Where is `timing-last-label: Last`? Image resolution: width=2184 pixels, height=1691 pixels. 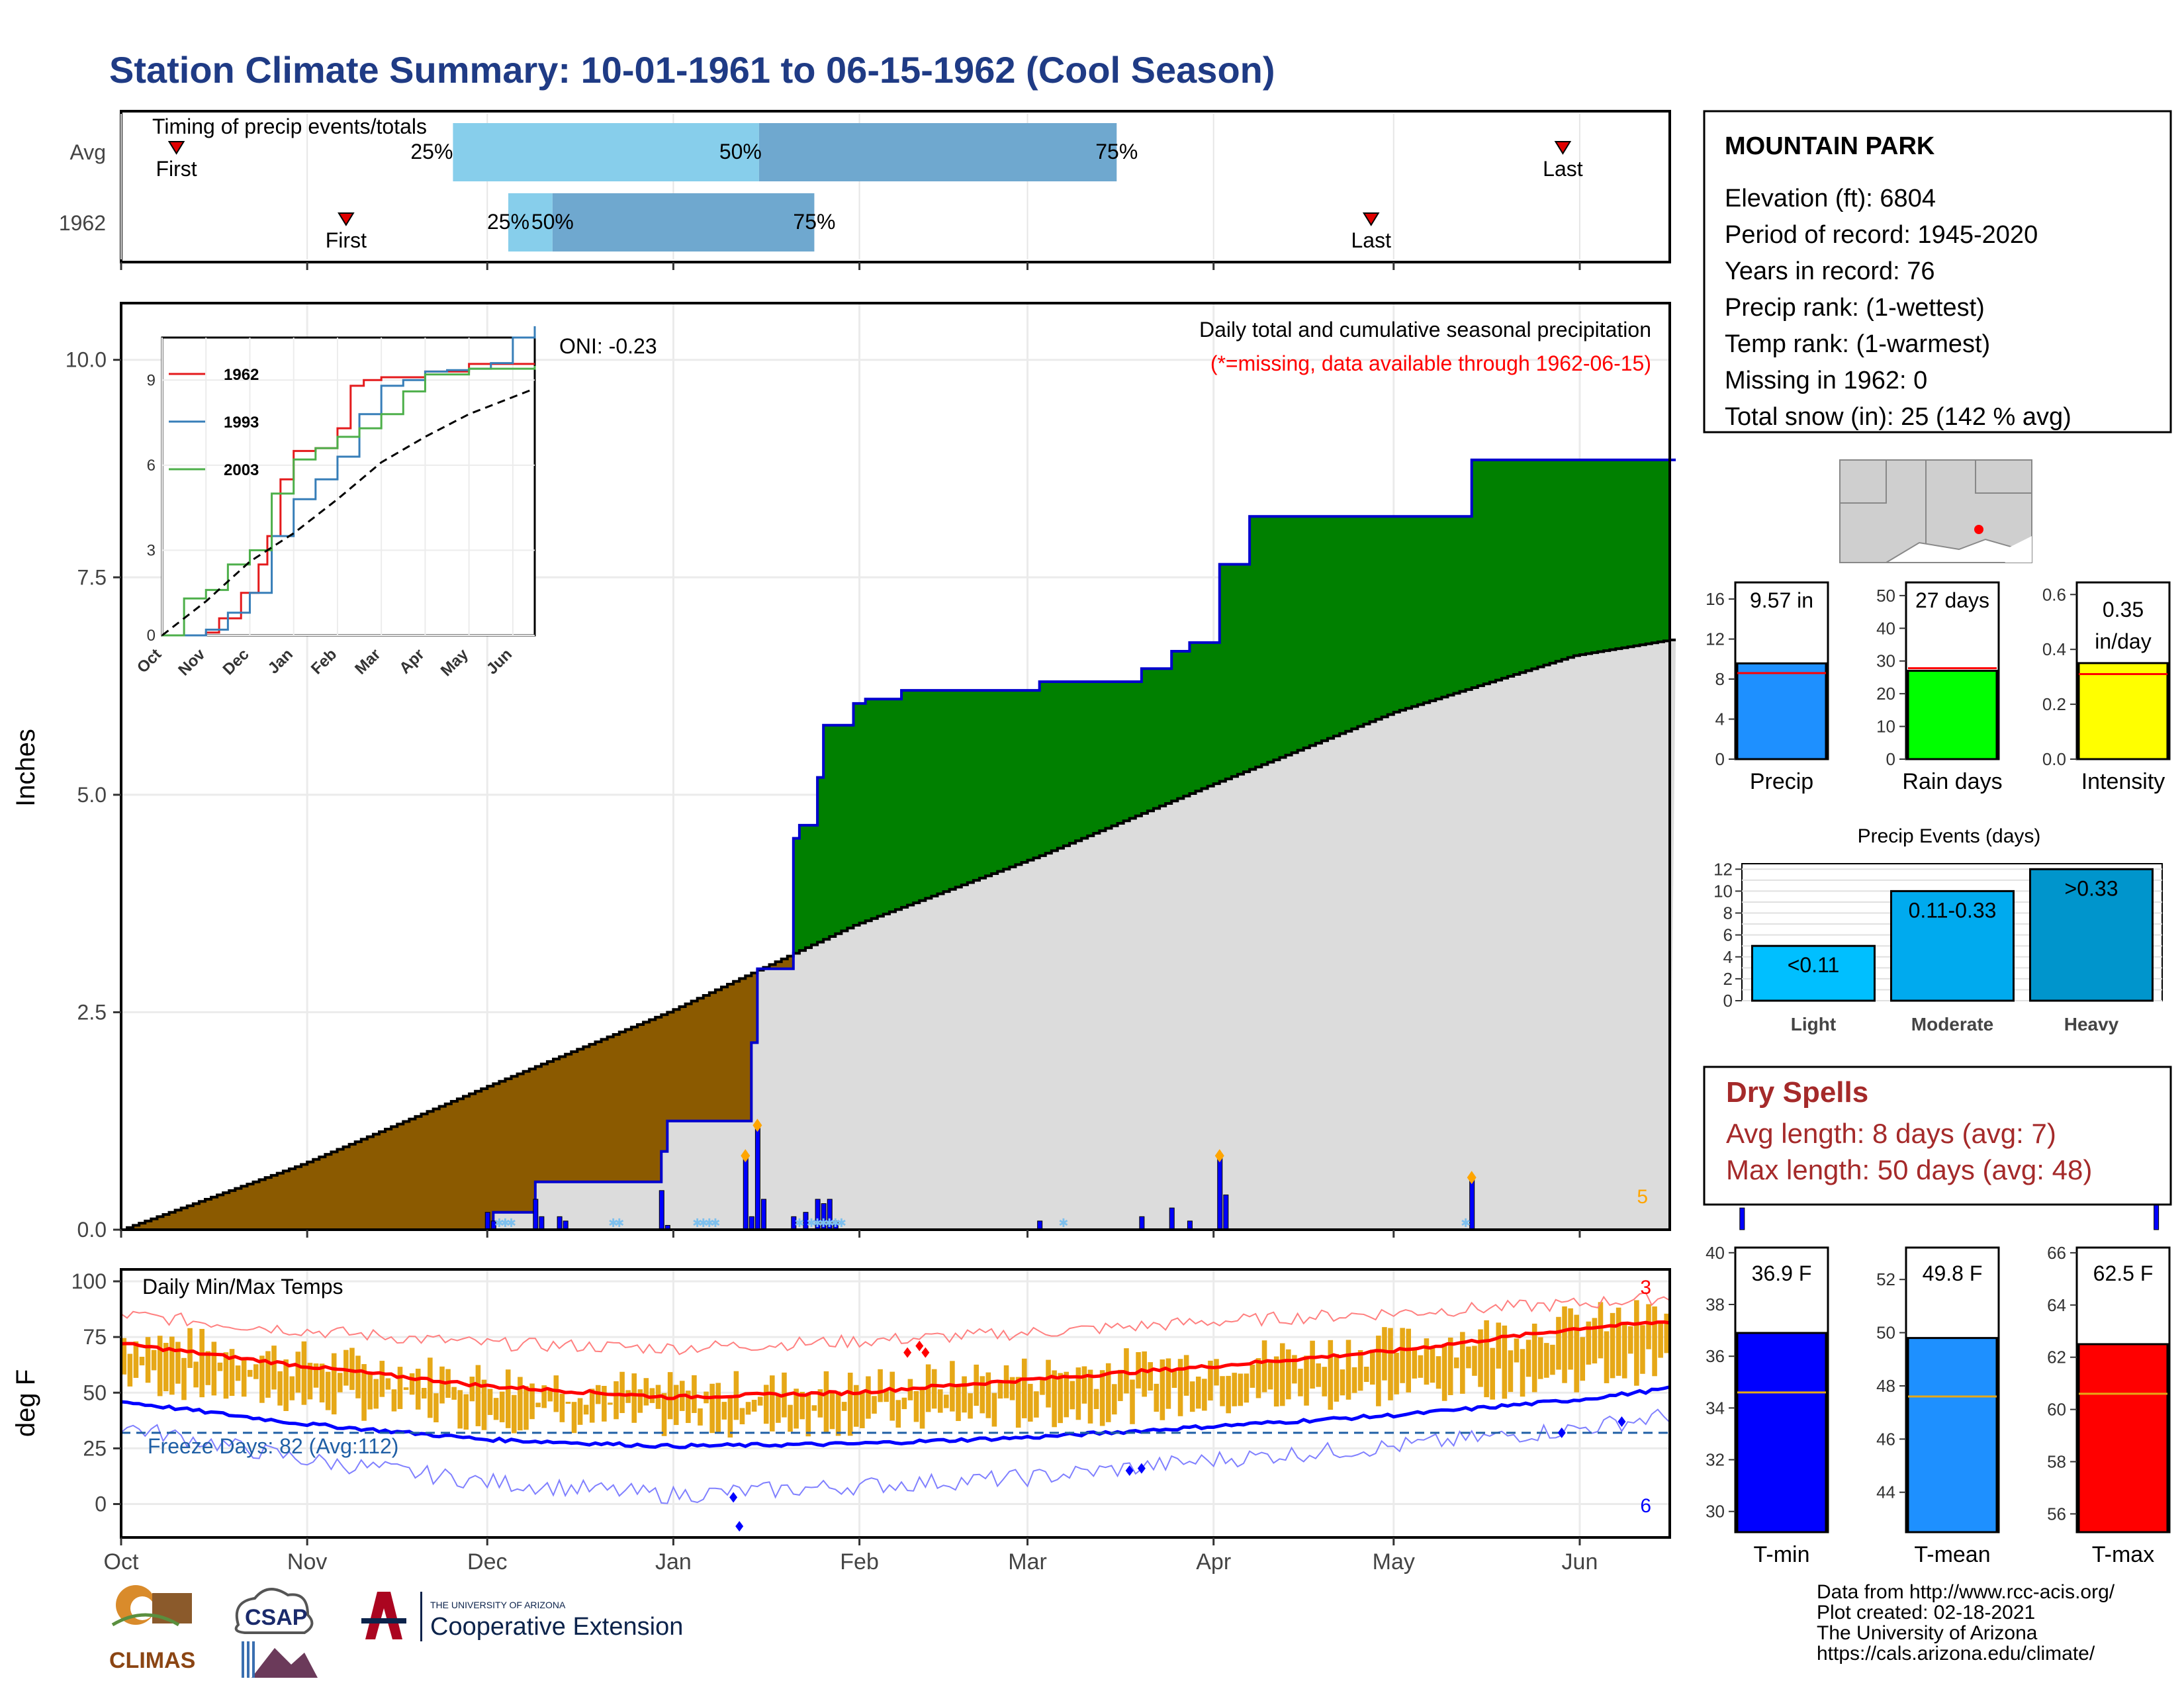
timing-last-label: Last is located at coordinates (1563, 169).